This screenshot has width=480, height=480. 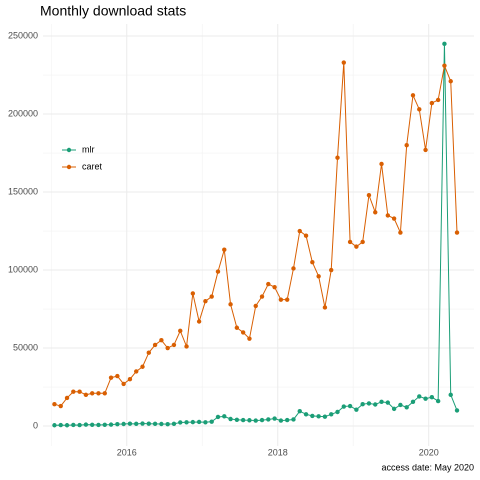 I want to click on y-tick-label: 100000, so click(x=23, y=269).